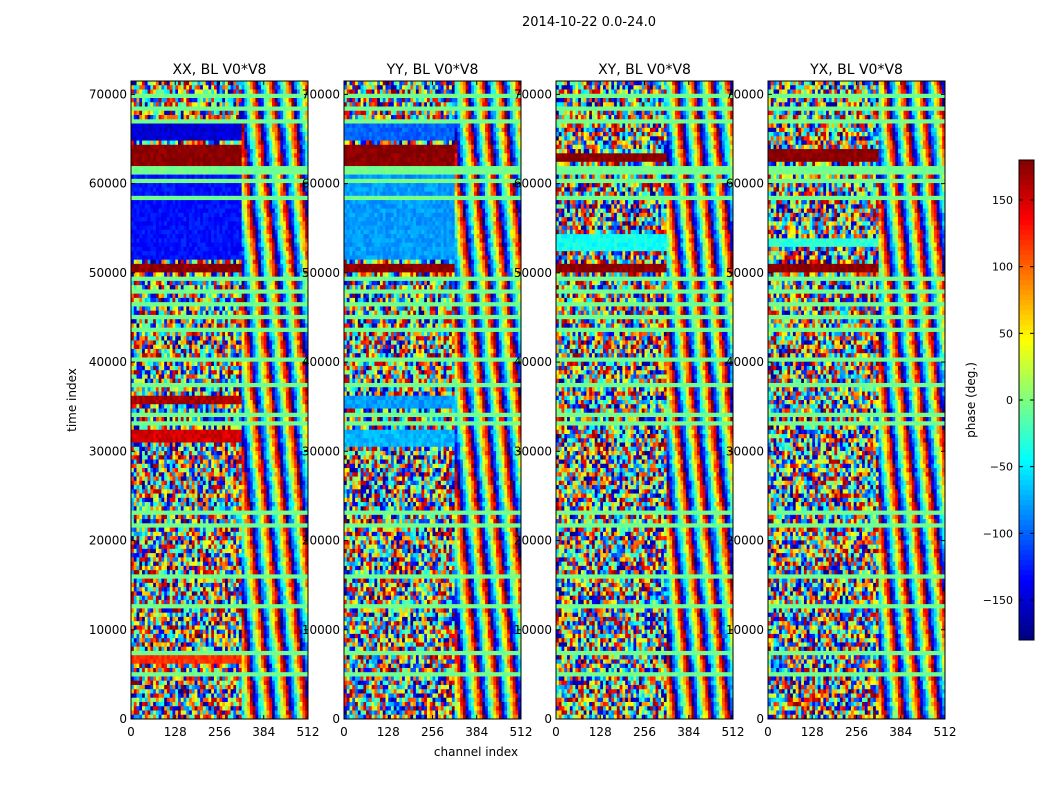 The width and height of the screenshot is (1050, 800). What do you see at coordinates (1001, 467) in the screenshot?
I see `colorbar-tick-label: −50` at bounding box center [1001, 467].